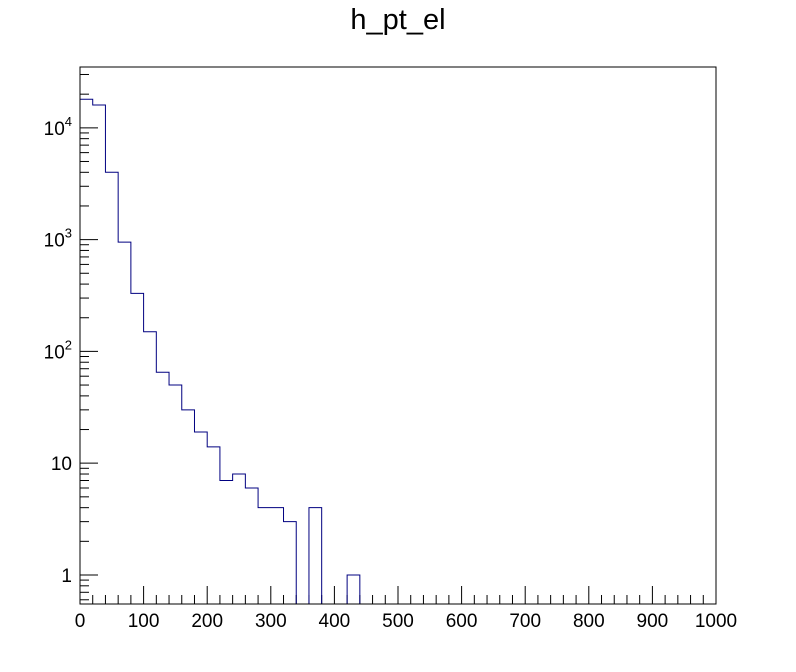 This screenshot has width=796, height=672. Describe the element at coordinates (525, 621) in the screenshot. I see `x-tick-label: 700` at that location.